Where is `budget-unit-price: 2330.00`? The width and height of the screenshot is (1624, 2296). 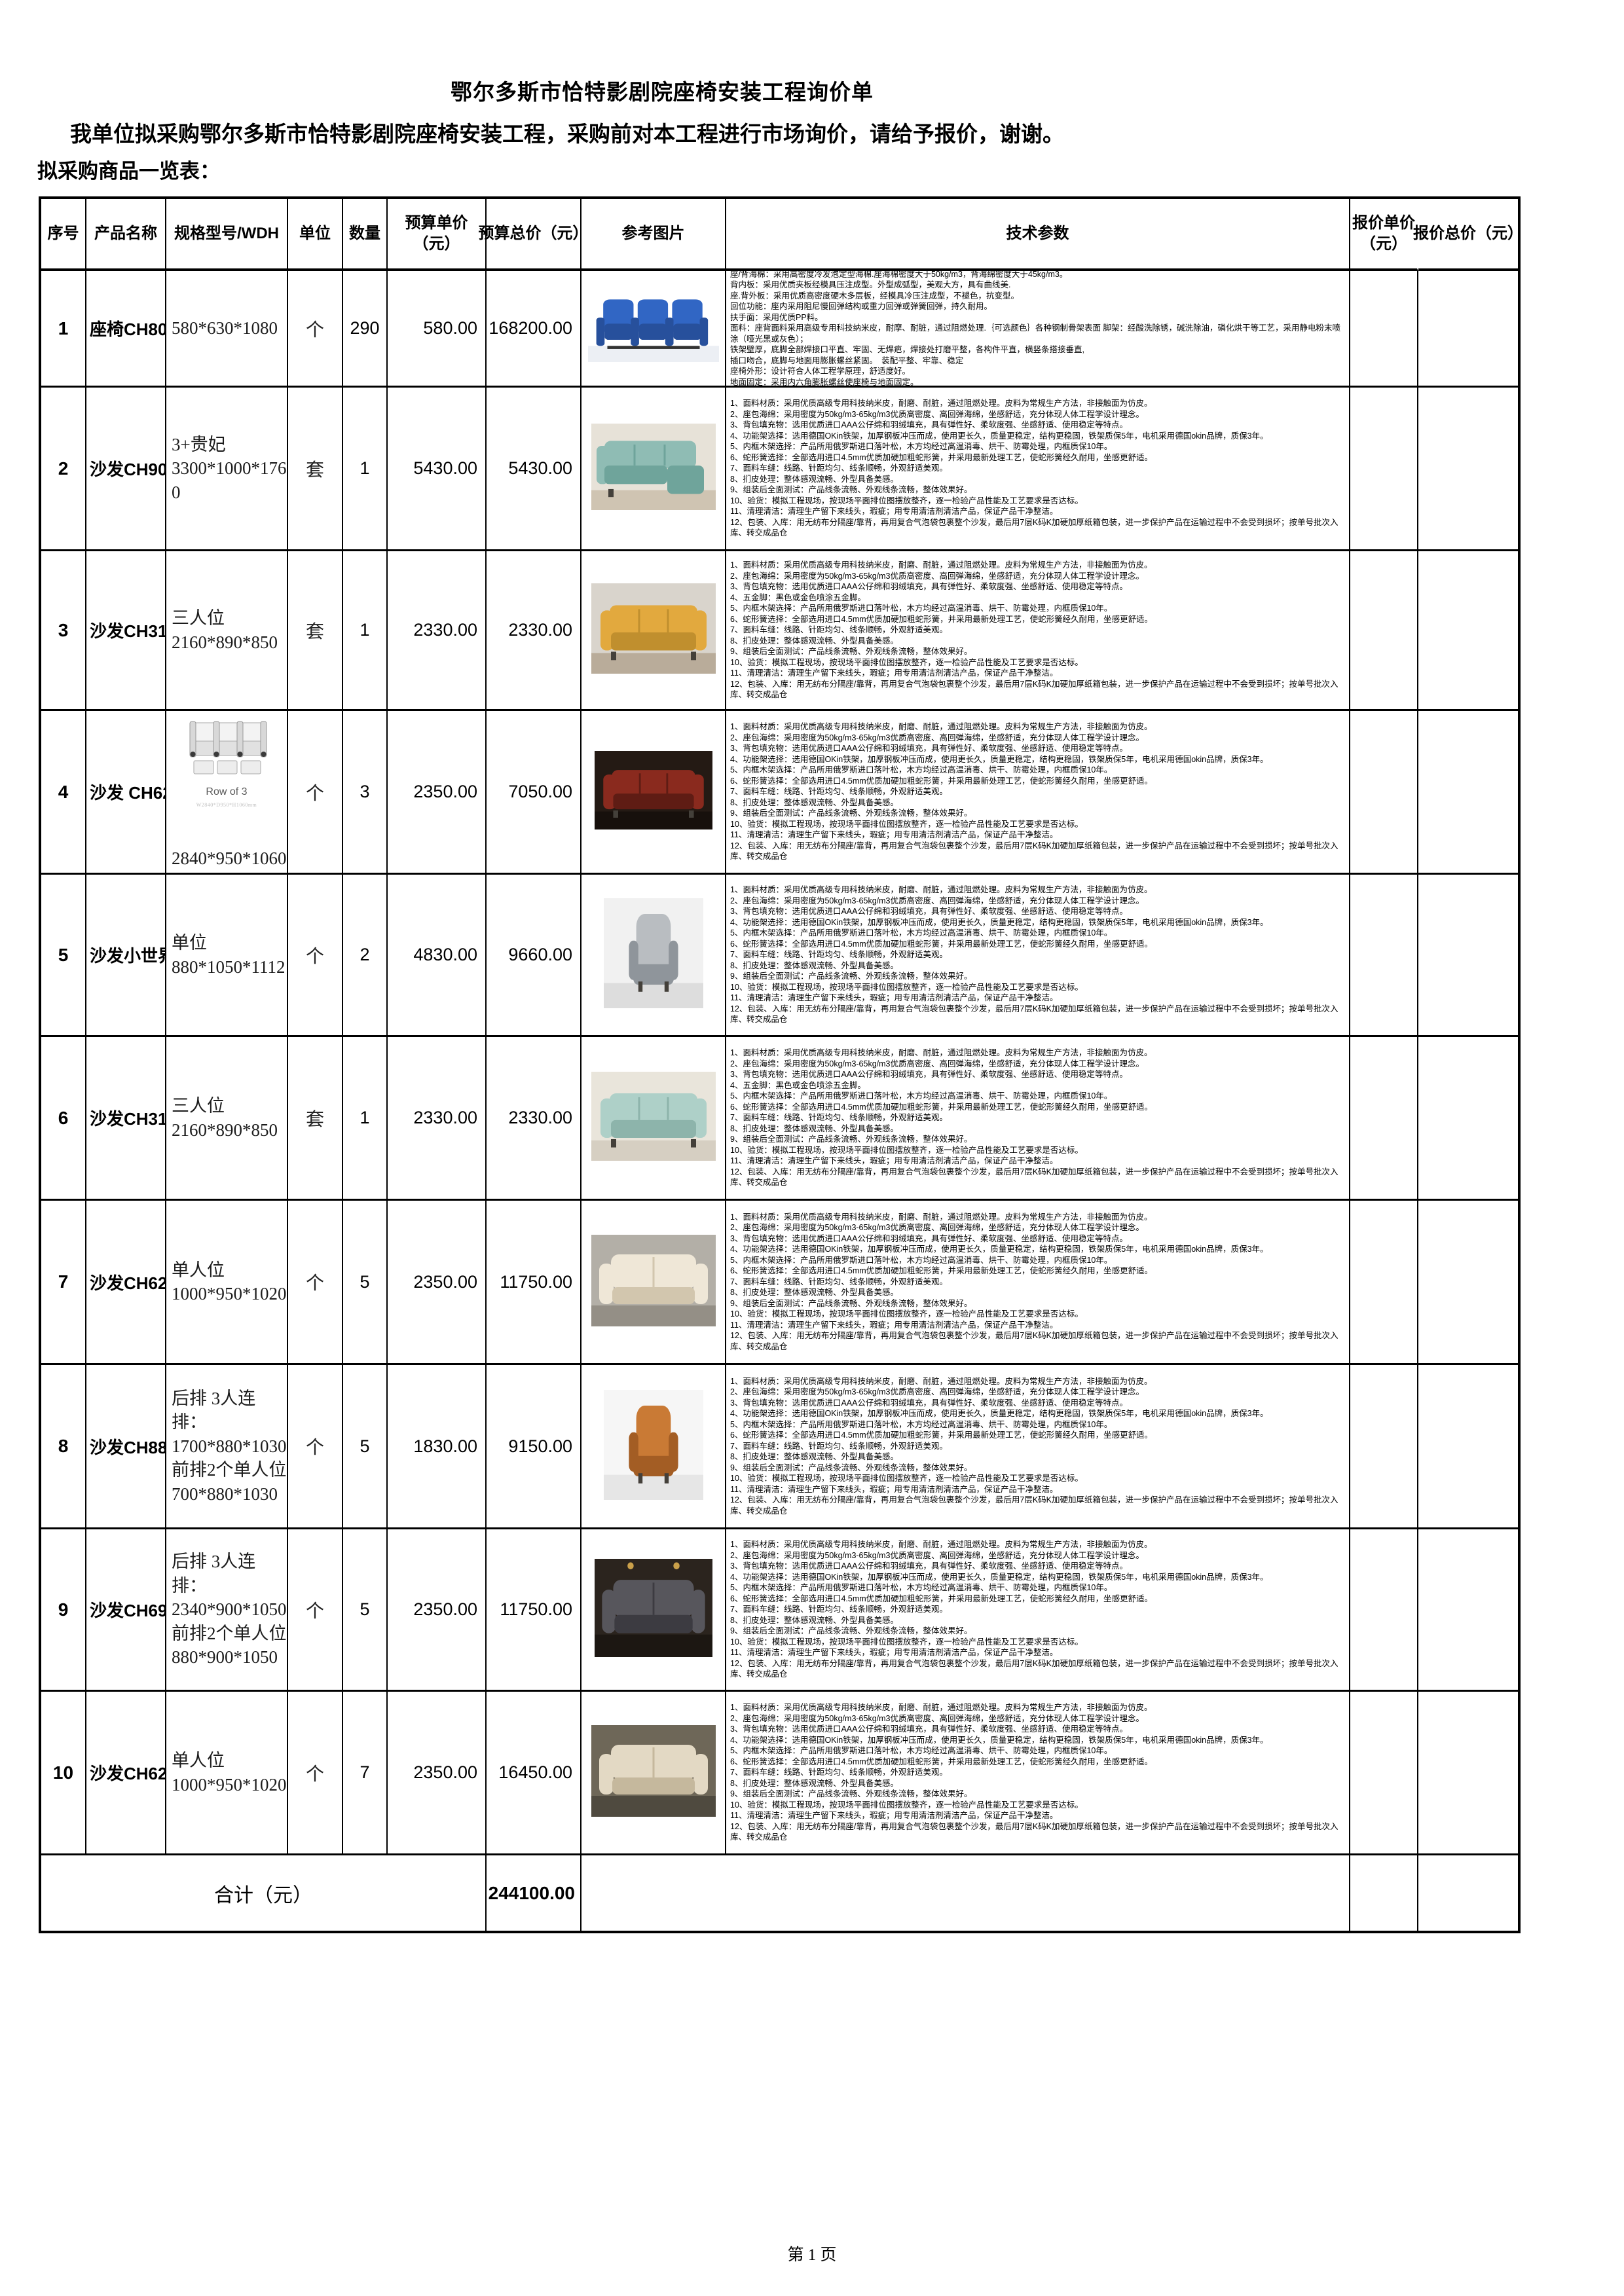
budget-unit-price: 2330.00 is located at coordinates (437, 631).